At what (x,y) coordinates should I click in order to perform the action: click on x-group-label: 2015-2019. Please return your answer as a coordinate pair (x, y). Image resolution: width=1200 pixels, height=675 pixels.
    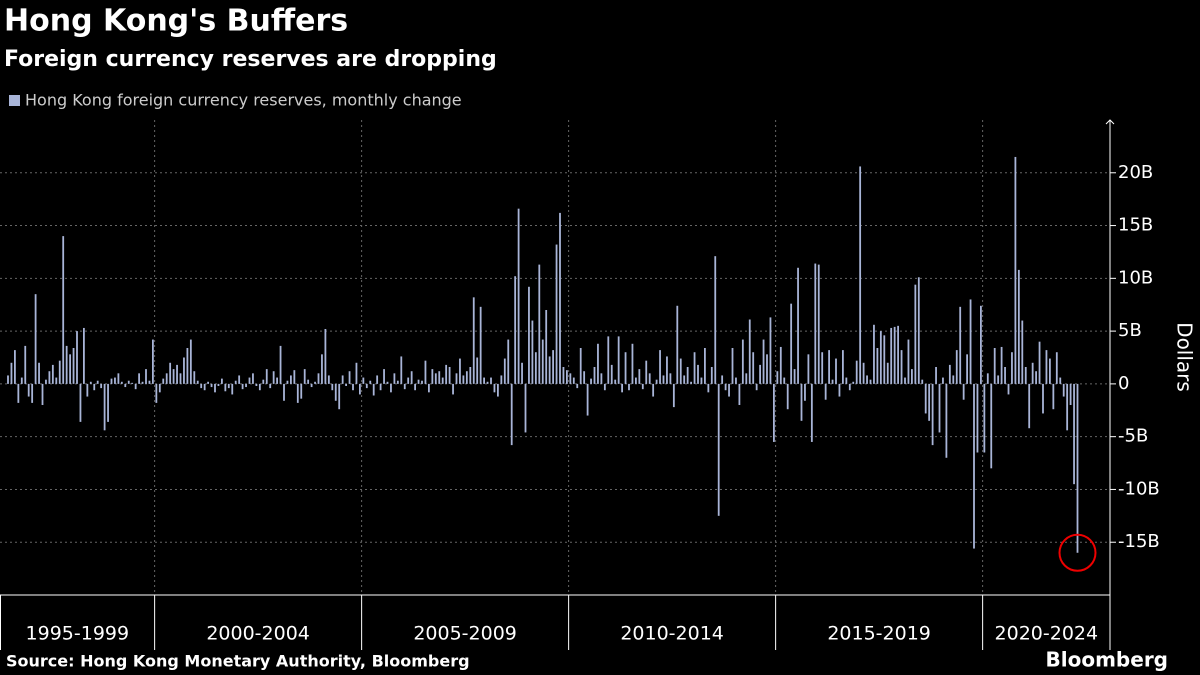
    Looking at the image, I should click on (879, 634).